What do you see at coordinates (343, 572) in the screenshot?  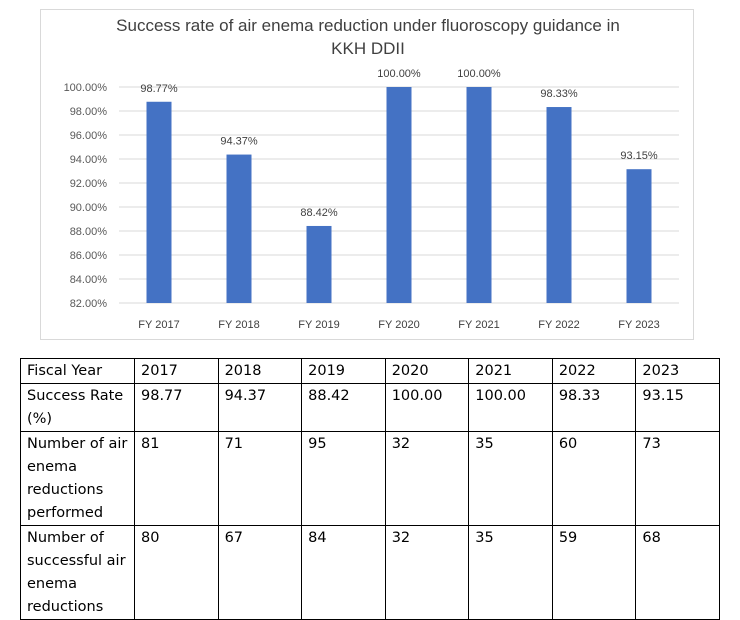 I see `table-cell: 84` at bounding box center [343, 572].